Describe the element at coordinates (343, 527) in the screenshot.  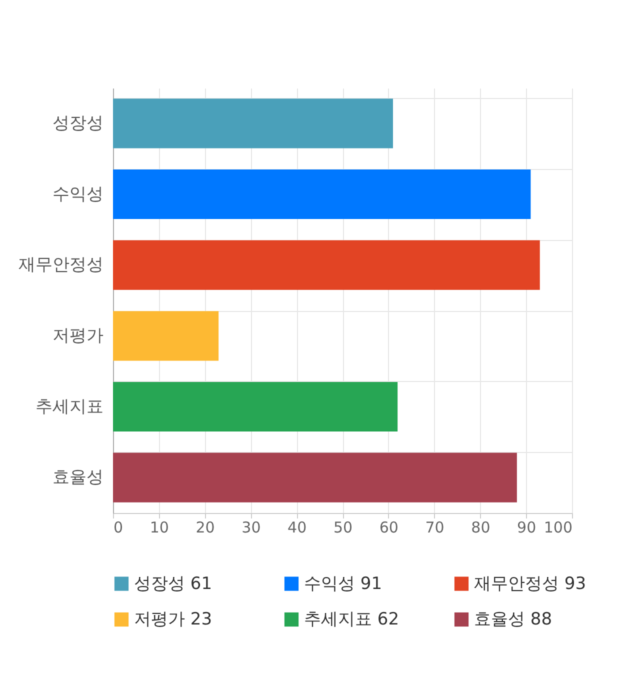
I see `x-tick-label: 50` at that location.